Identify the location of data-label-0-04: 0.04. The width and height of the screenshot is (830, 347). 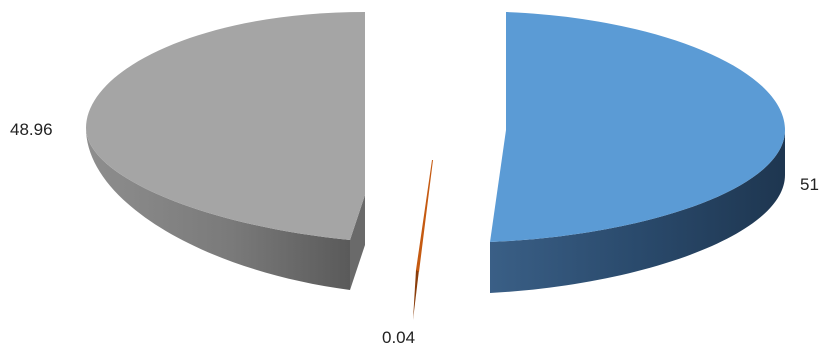
(398, 337).